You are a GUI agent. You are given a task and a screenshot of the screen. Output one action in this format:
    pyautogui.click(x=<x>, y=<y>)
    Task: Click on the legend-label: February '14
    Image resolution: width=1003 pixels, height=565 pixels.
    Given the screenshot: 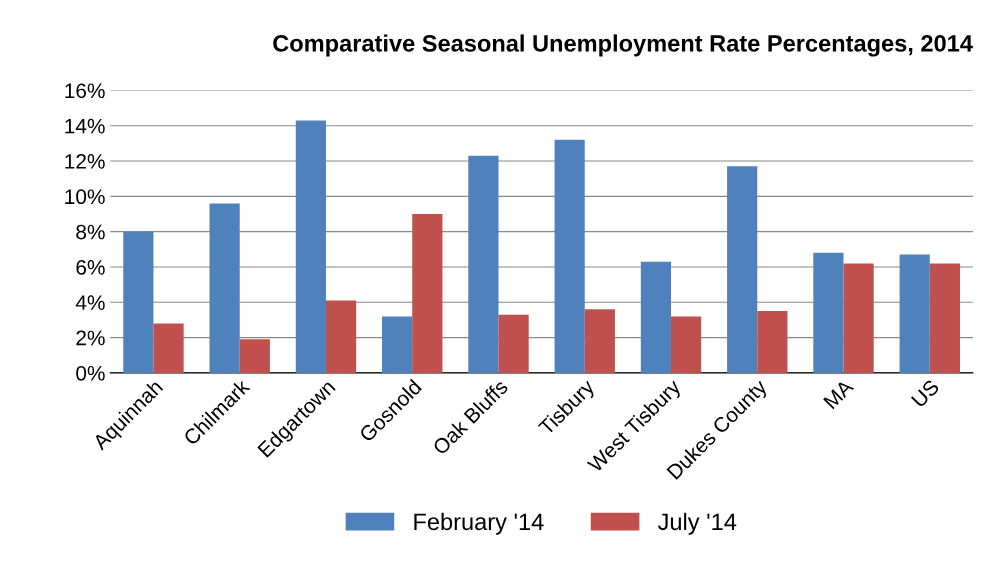 What is the action you would take?
    pyautogui.click(x=479, y=523)
    